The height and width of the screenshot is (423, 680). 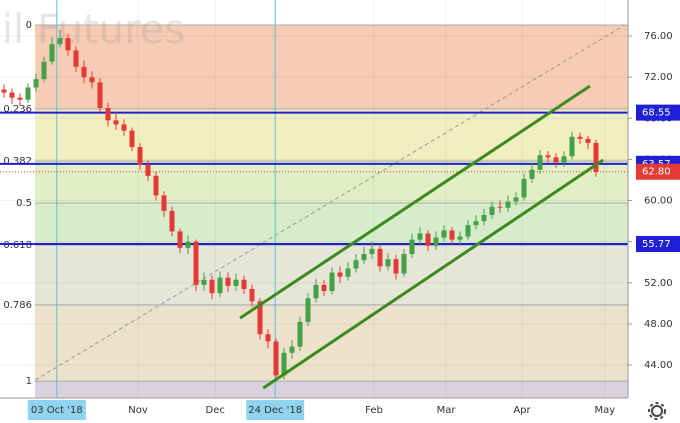 I want to click on y-tick-label: 76.00, so click(x=658, y=36).